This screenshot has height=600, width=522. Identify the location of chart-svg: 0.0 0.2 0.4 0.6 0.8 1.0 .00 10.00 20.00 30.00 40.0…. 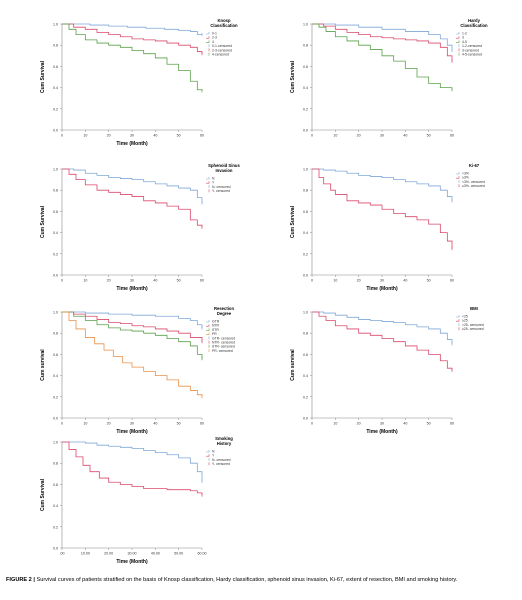
(136, 500).